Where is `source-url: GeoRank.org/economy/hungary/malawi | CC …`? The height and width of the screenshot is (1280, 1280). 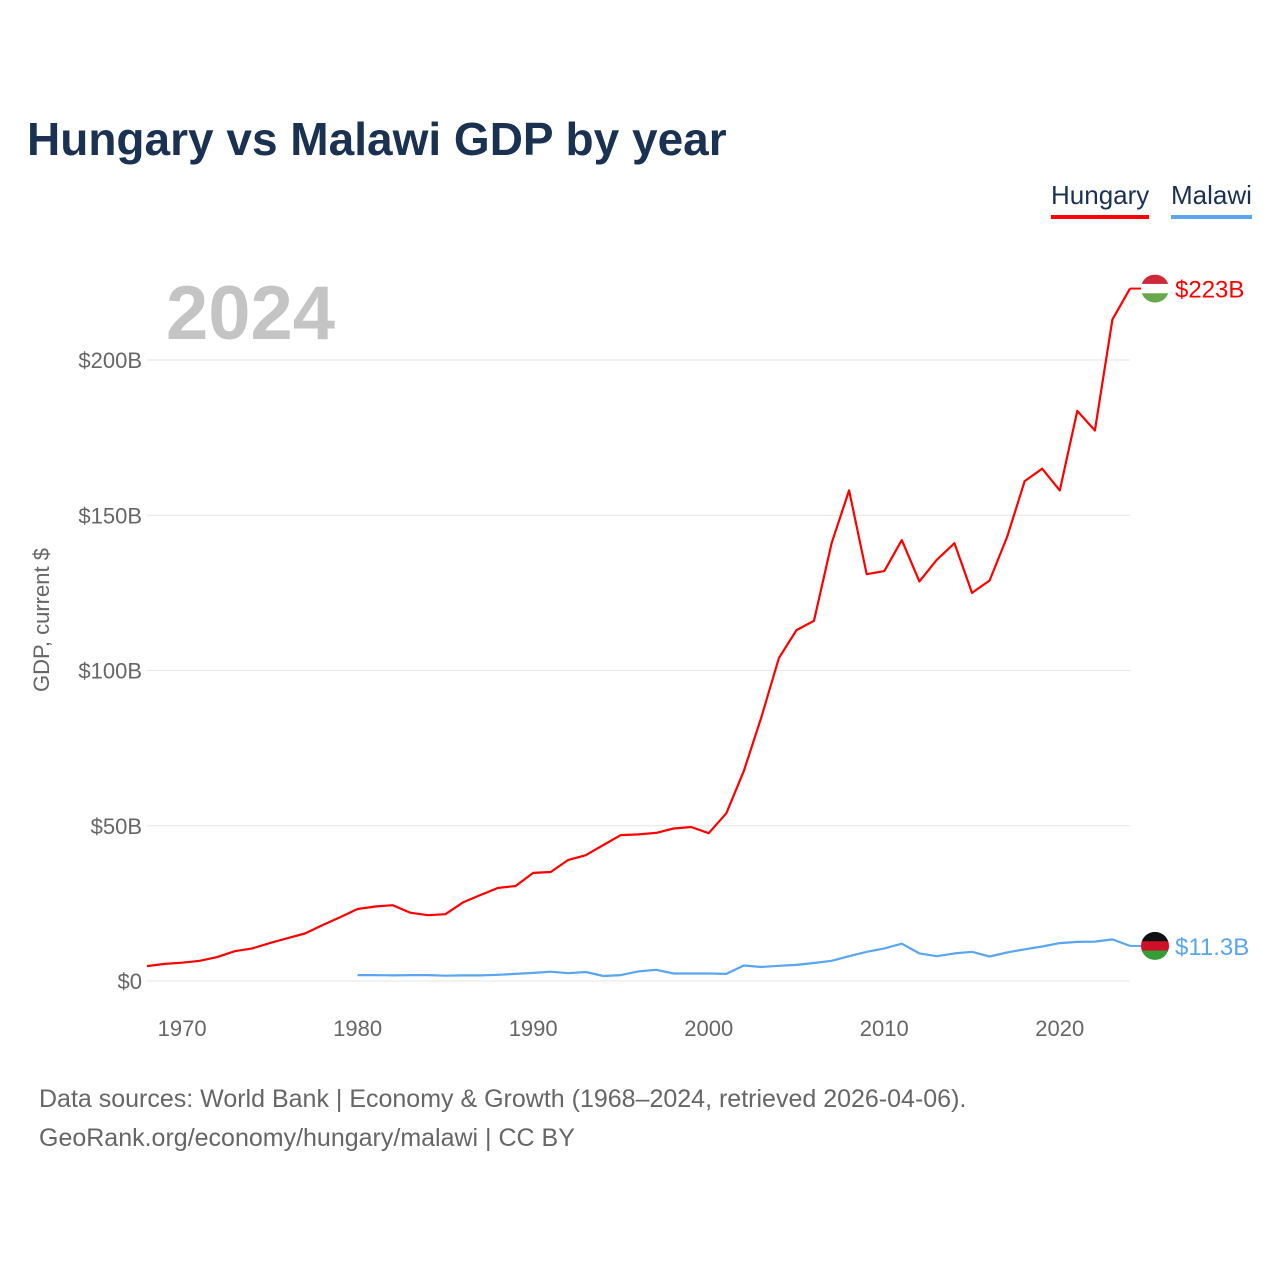
source-url: GeoRank.org/economy/hungary/malawi | CC … is located at coordinates (307, 1138).